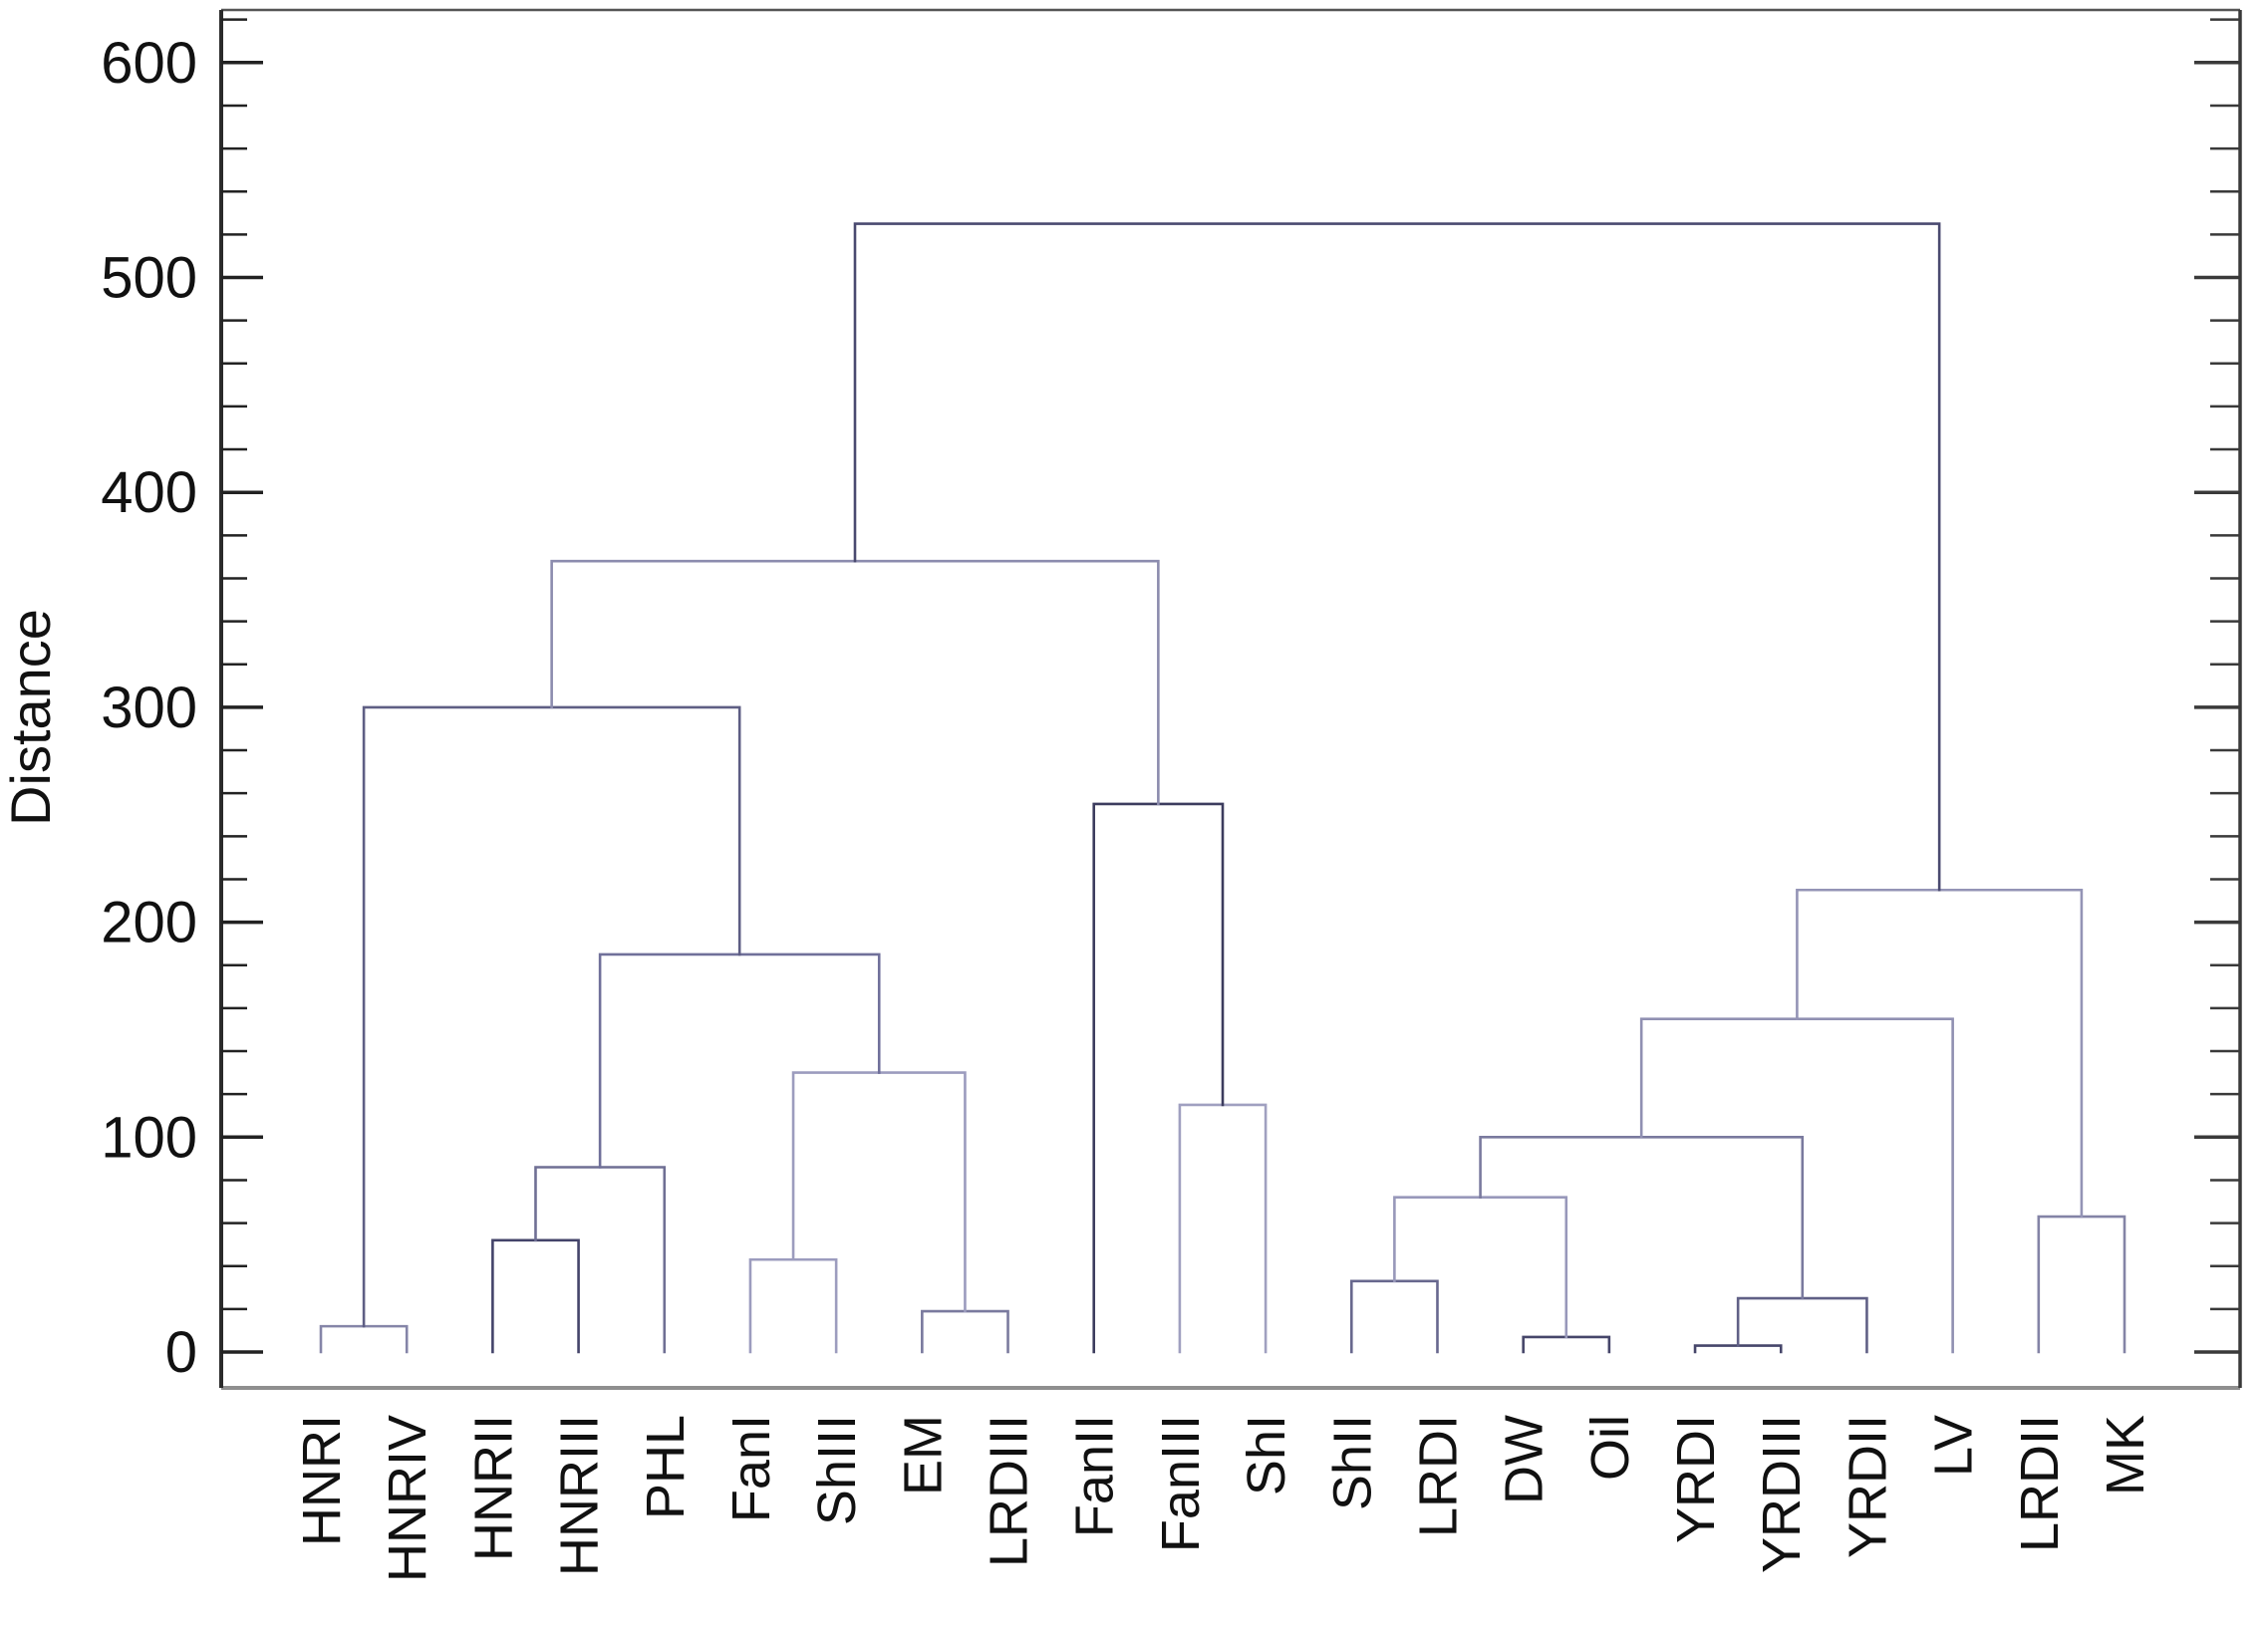 The width and height of the screenshot is (2268, 1630). I want to click on leaf-label: LRDII, so click(2040, 1483).